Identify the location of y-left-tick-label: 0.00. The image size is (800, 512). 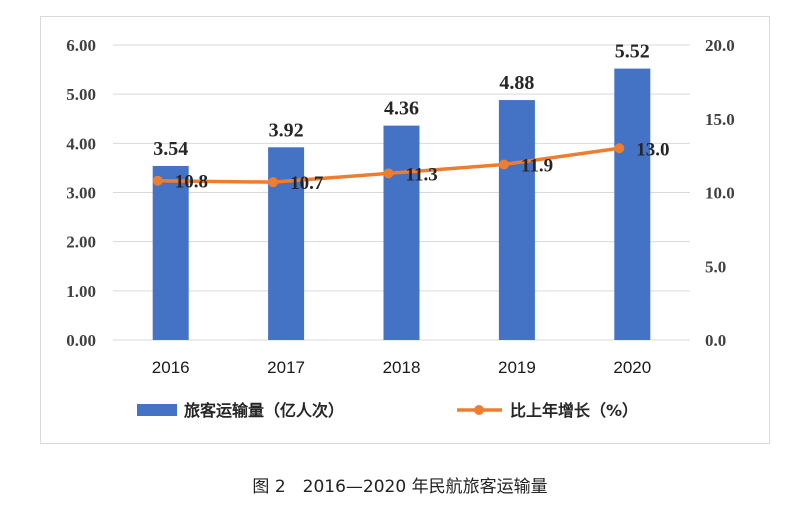
(81, 340).